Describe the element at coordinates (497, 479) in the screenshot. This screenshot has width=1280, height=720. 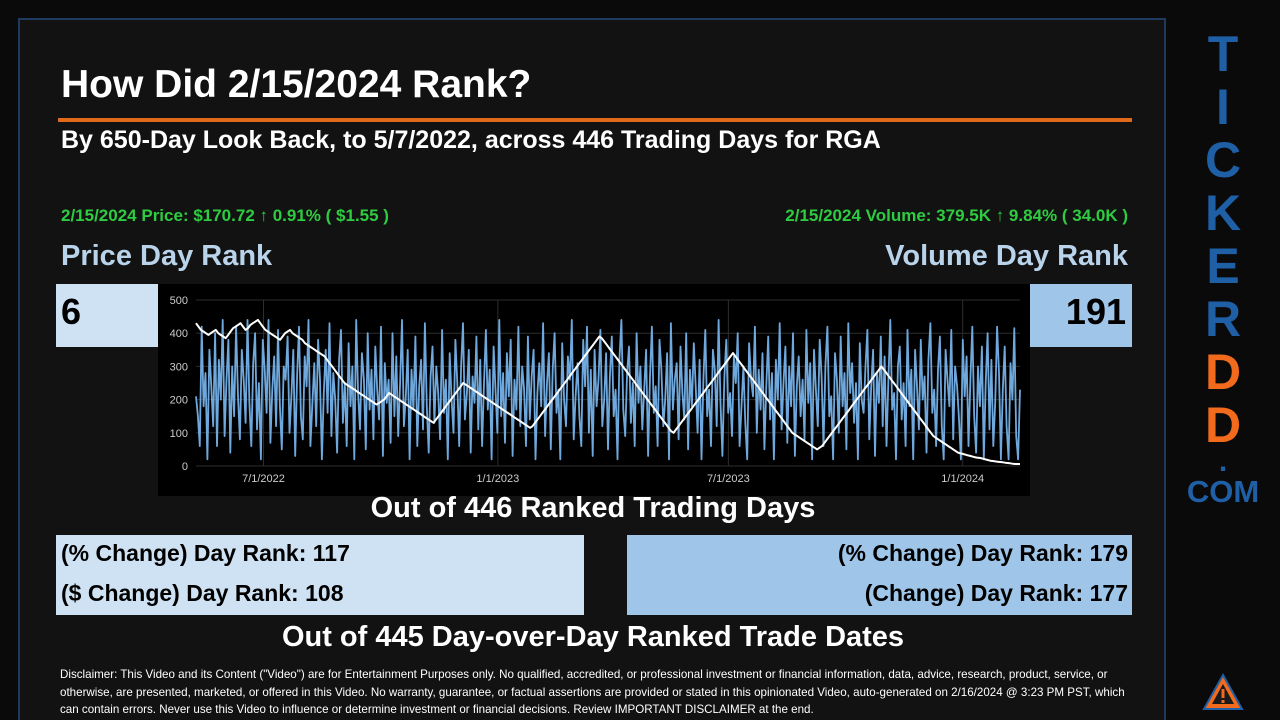
I see `x-tick-label: 1/1/2023` at that location.